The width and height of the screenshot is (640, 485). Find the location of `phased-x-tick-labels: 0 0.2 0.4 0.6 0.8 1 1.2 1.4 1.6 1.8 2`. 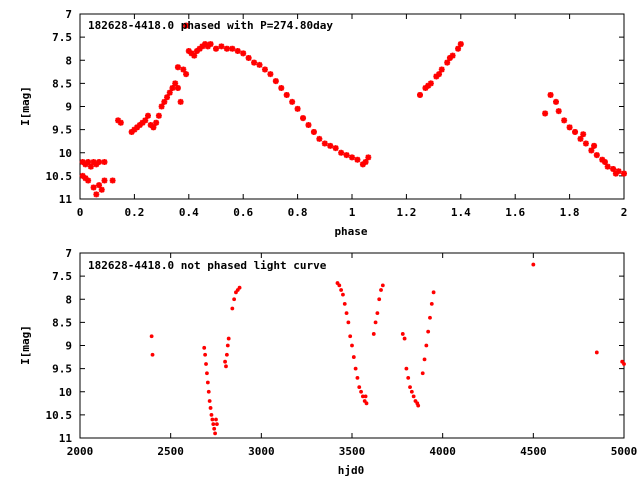

phased-x-tick-labels: 0 0.2 0.4 0.6 0.8 1 1.2 1.4 1.6 1.8 2 is located at coordinates (352, 212).